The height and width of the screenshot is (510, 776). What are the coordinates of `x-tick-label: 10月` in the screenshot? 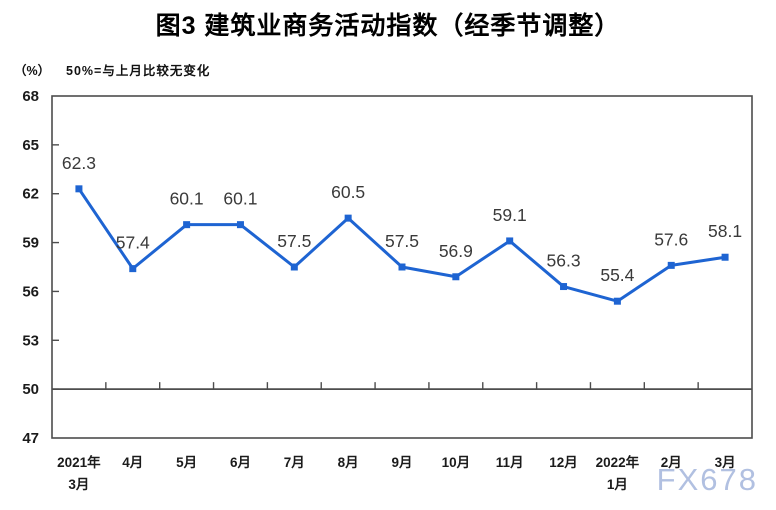 It's located at (456, 462).